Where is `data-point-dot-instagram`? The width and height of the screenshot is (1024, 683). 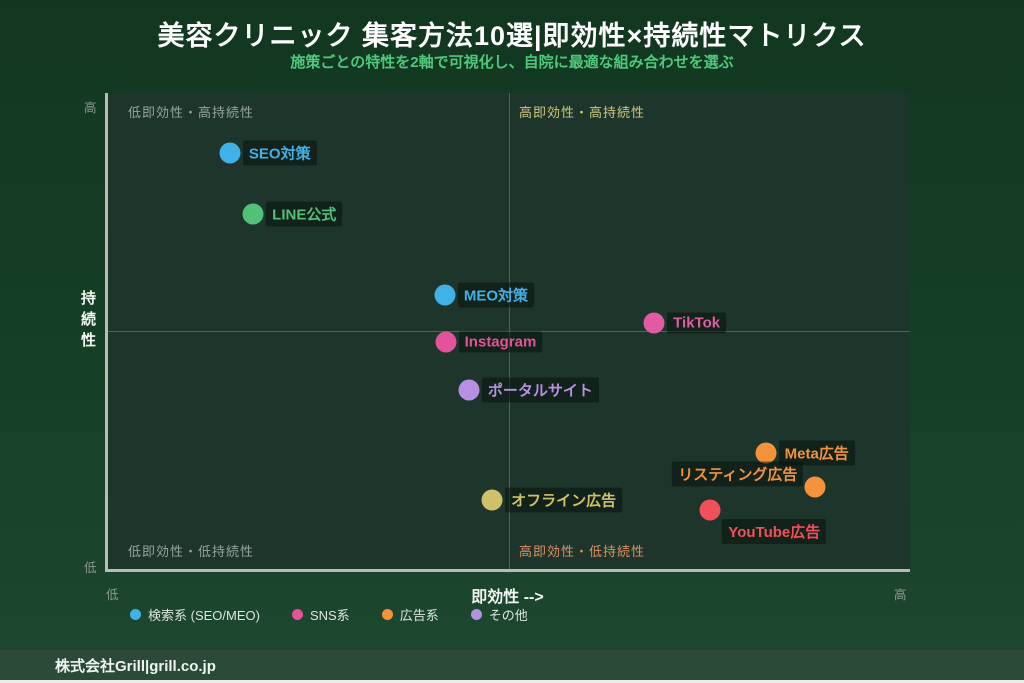 data-point-dot-instagram is located at coordinates (446, 342).